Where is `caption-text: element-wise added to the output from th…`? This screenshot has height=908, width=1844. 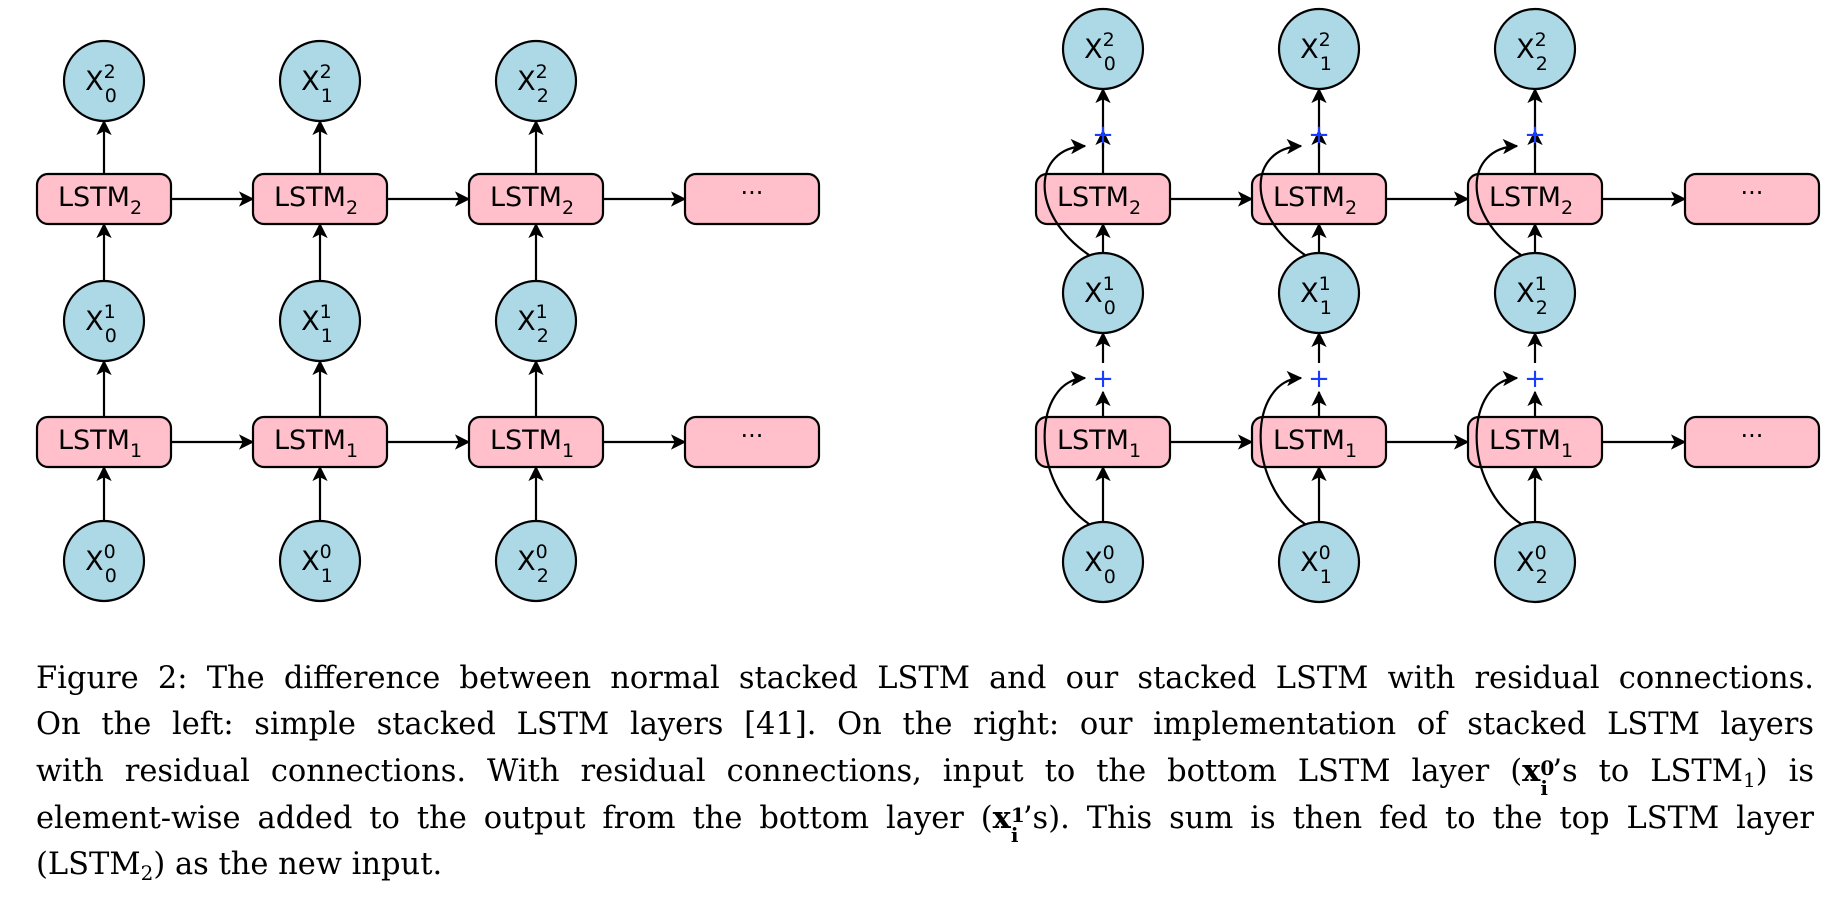 caption-text: element-wise added to the output from th… is located at coordinates (514, 818).